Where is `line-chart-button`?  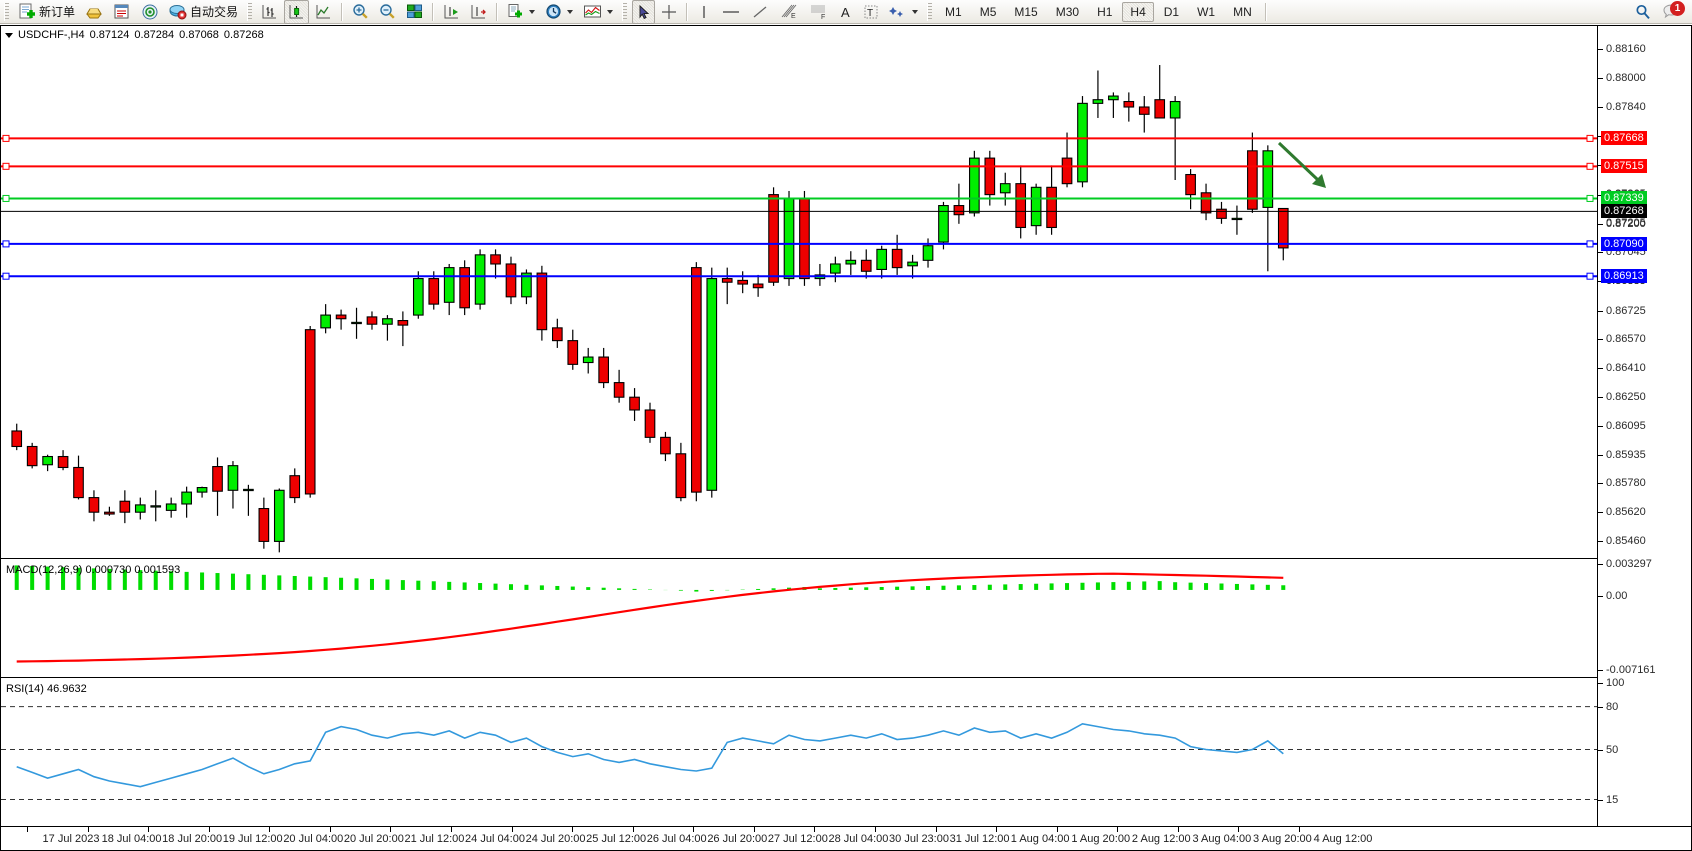
line-chart-button is located at coordinates (323, 12).